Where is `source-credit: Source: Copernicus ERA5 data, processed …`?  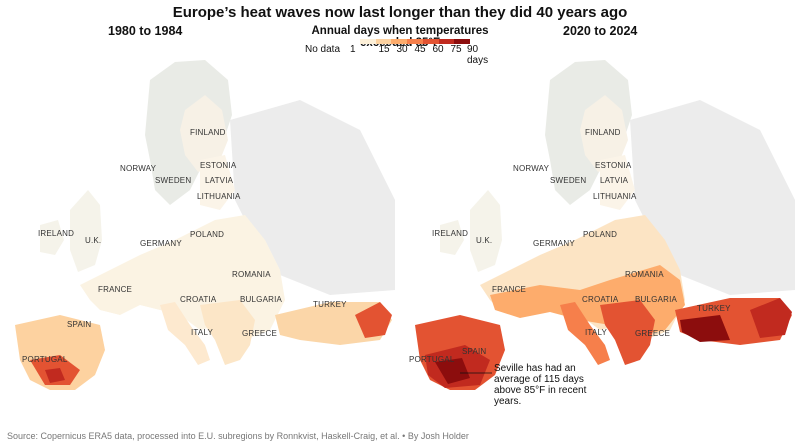 source-credit: Source: Copernicus ERA5 data, processed … is located at coordinates (238, 436).